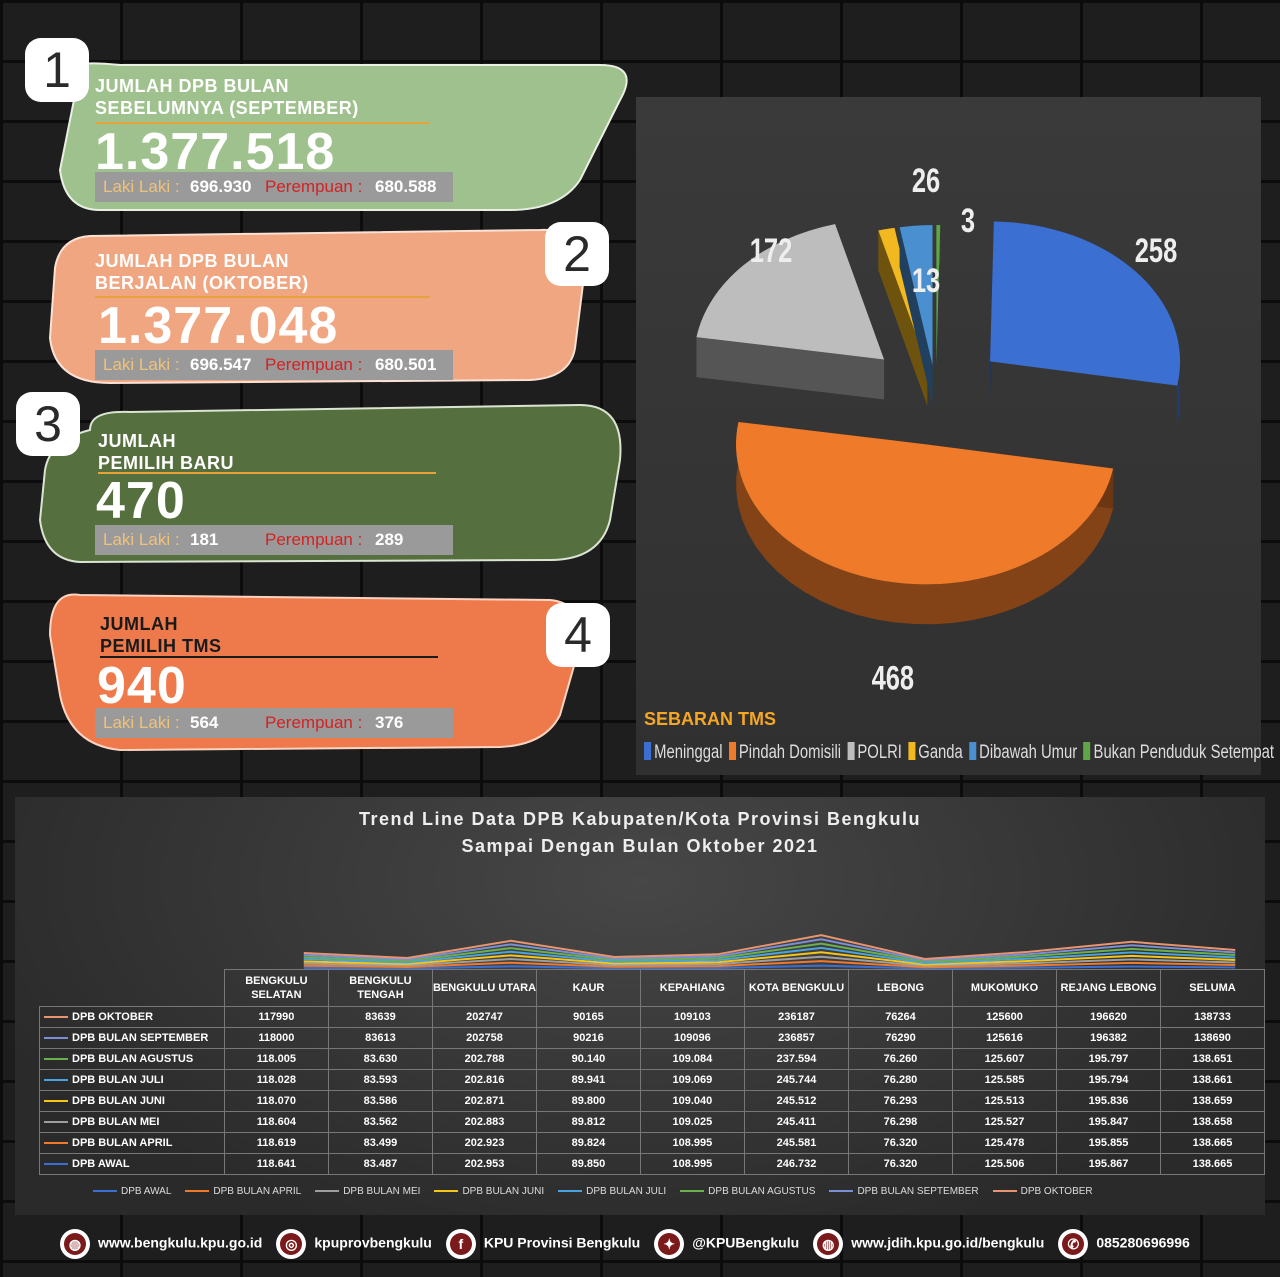 The width and height of the screenshot is (1280, 1277). Describe the element at coordinates (900, 1122) in the screenshot. I see `table-cell: 76.298` at that location.